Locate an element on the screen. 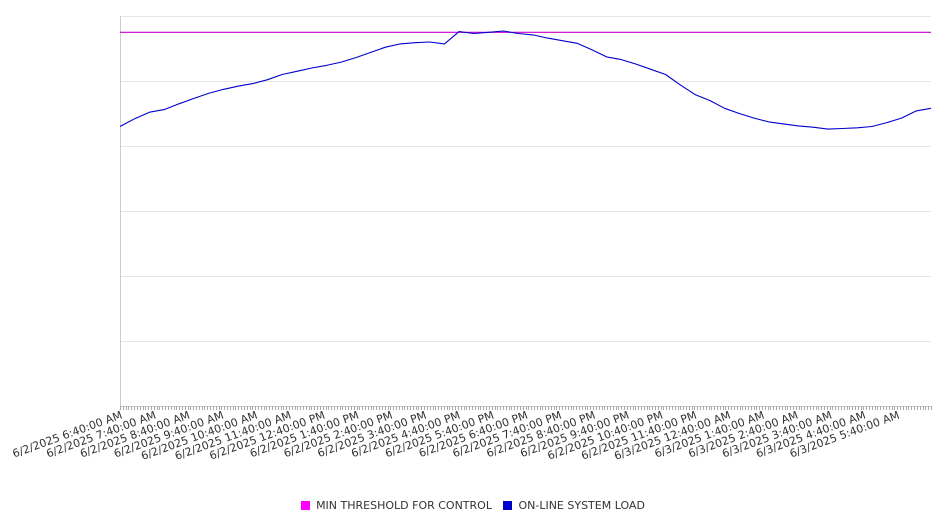  legend-item-load: ON-LINE SYSTEM LOAD is located at coordinates (574, 505).